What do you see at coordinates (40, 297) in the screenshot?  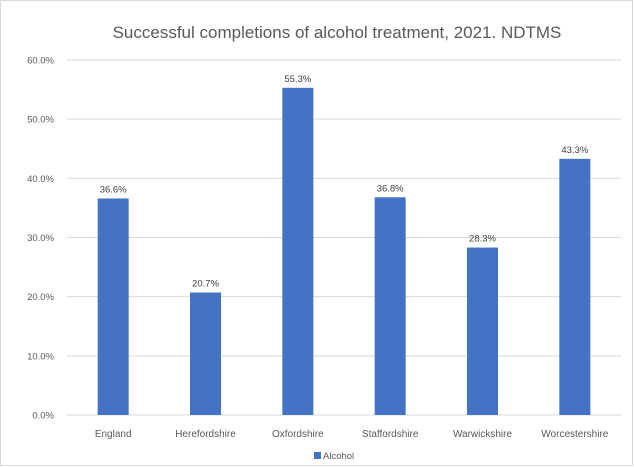 I see `y-tick-label: 20.0%` at bounding box center [40, 297].